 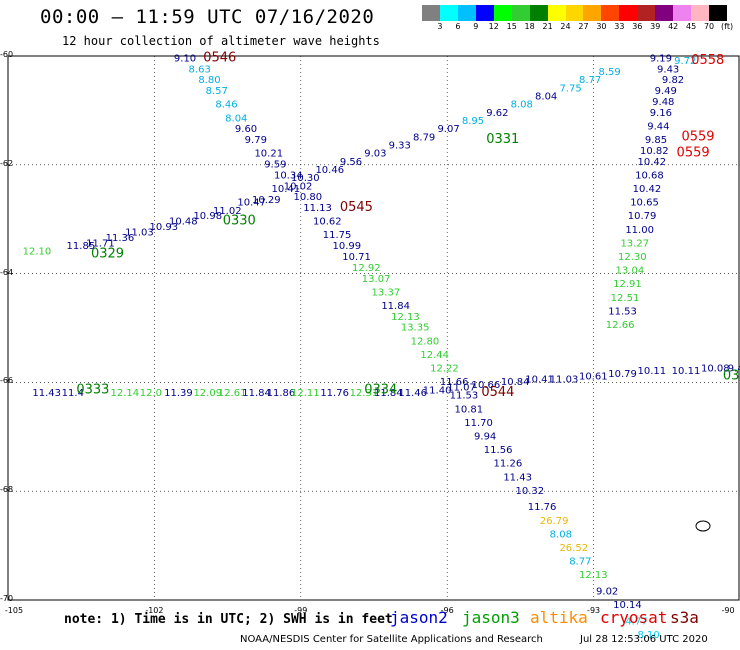 What do you see at coordinates (424, 137) in the screenshot?
I see `wave-height-label: 8.79` at bounding box center [424, 137].